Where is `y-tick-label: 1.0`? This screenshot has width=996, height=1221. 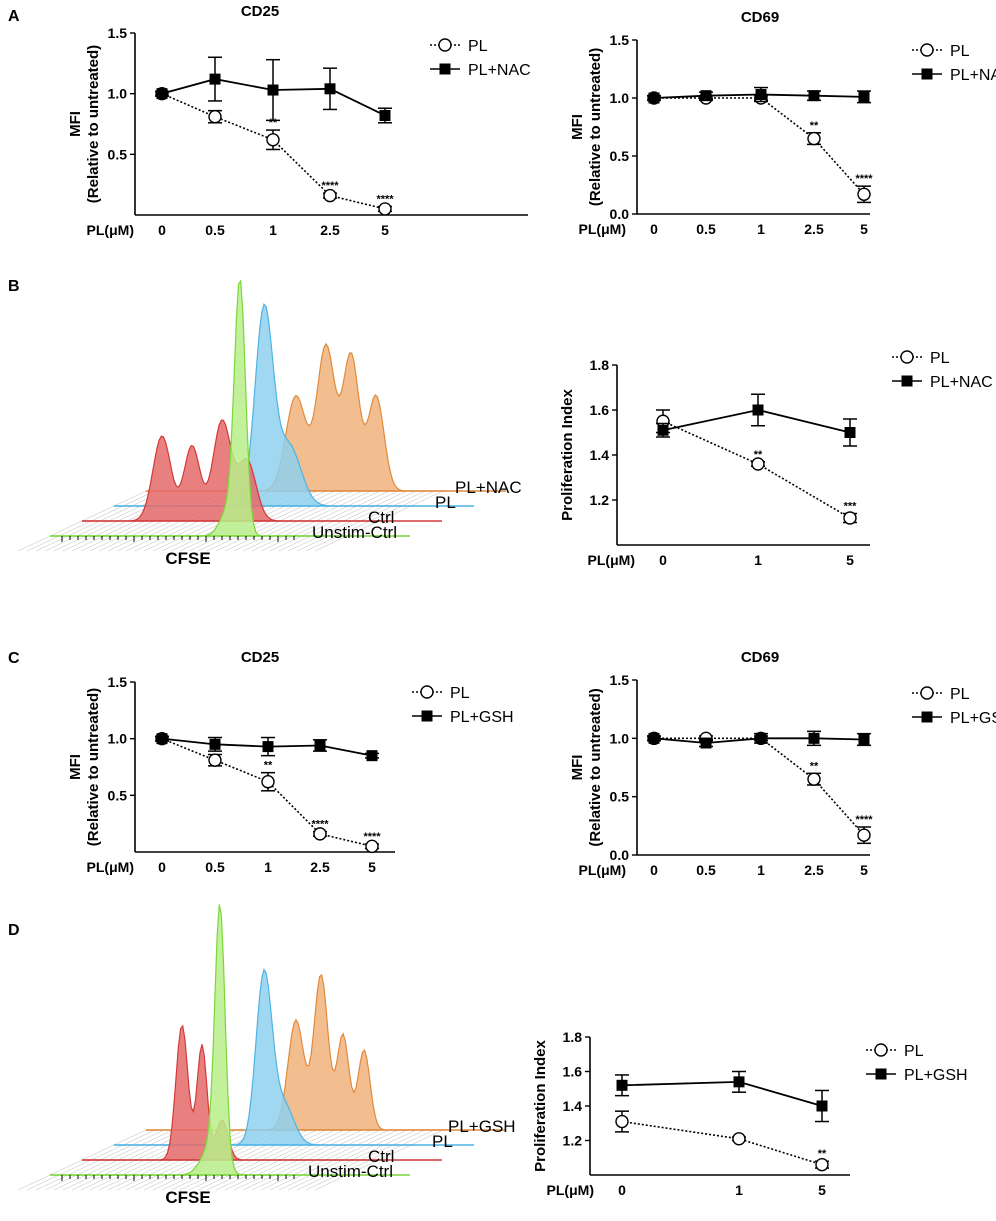
y-tick-label: 1.0 is located at coordinates (620, 738).